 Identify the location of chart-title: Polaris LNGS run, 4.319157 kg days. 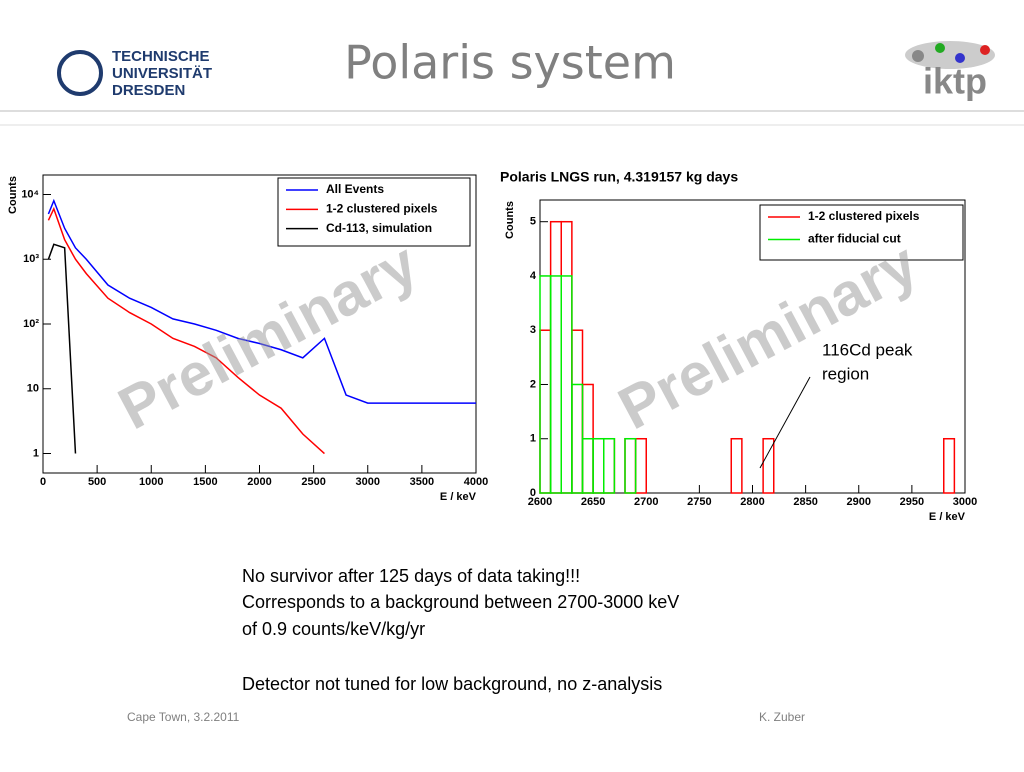
(619, 177).